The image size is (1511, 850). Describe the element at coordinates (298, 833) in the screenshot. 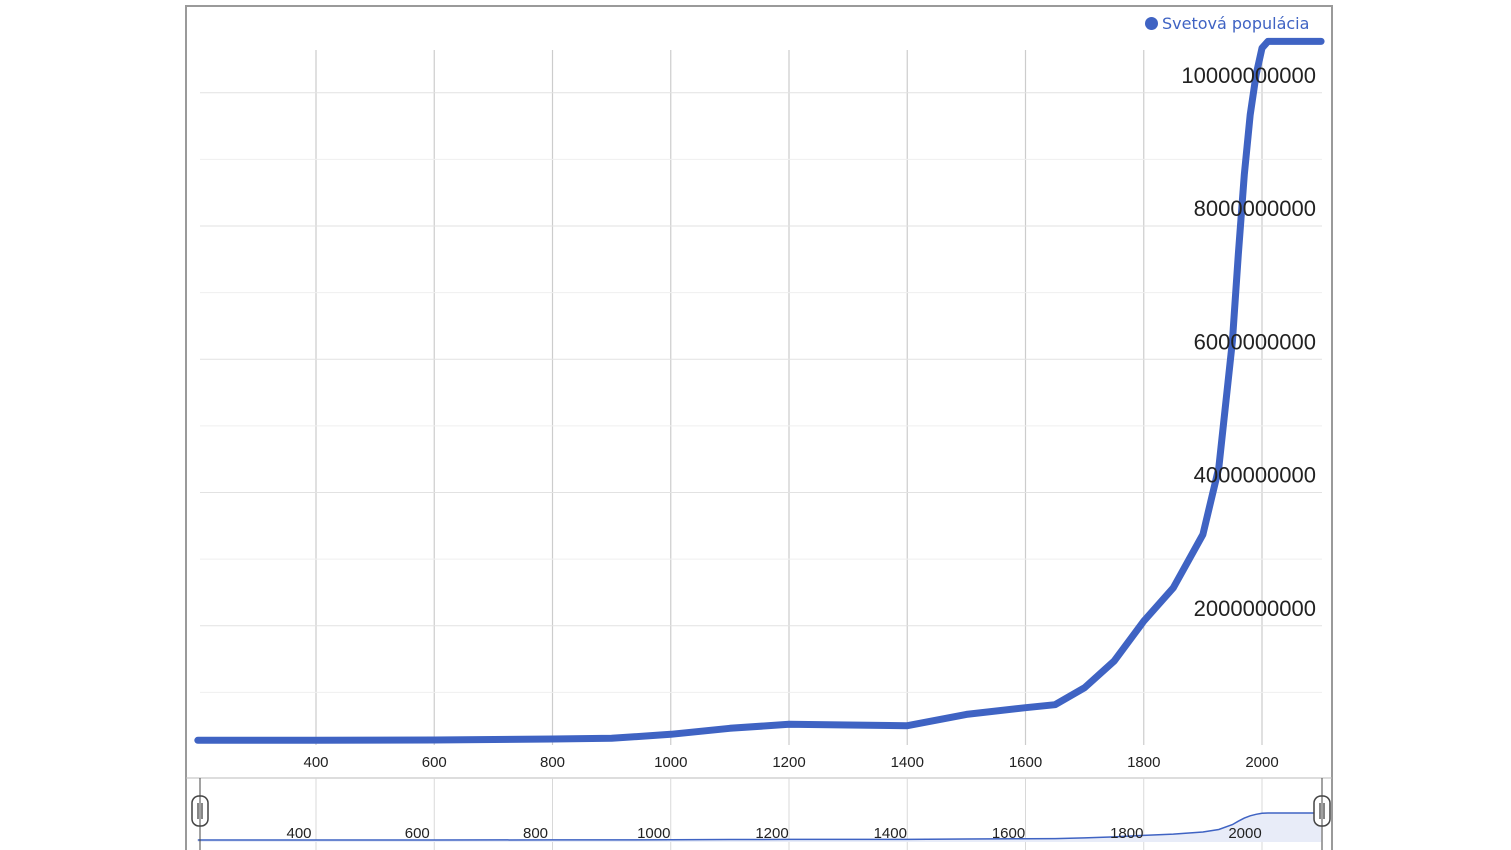

I see `navigator-tick-label: 400` at that location.